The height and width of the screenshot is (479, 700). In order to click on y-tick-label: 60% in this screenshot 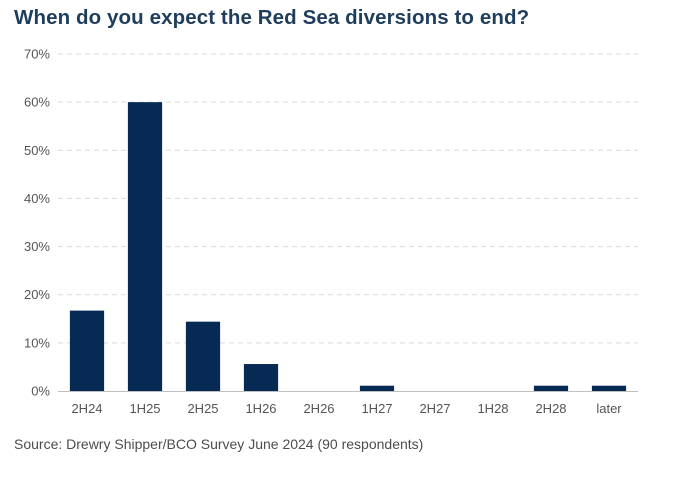, I will do `click(37, 102)`.